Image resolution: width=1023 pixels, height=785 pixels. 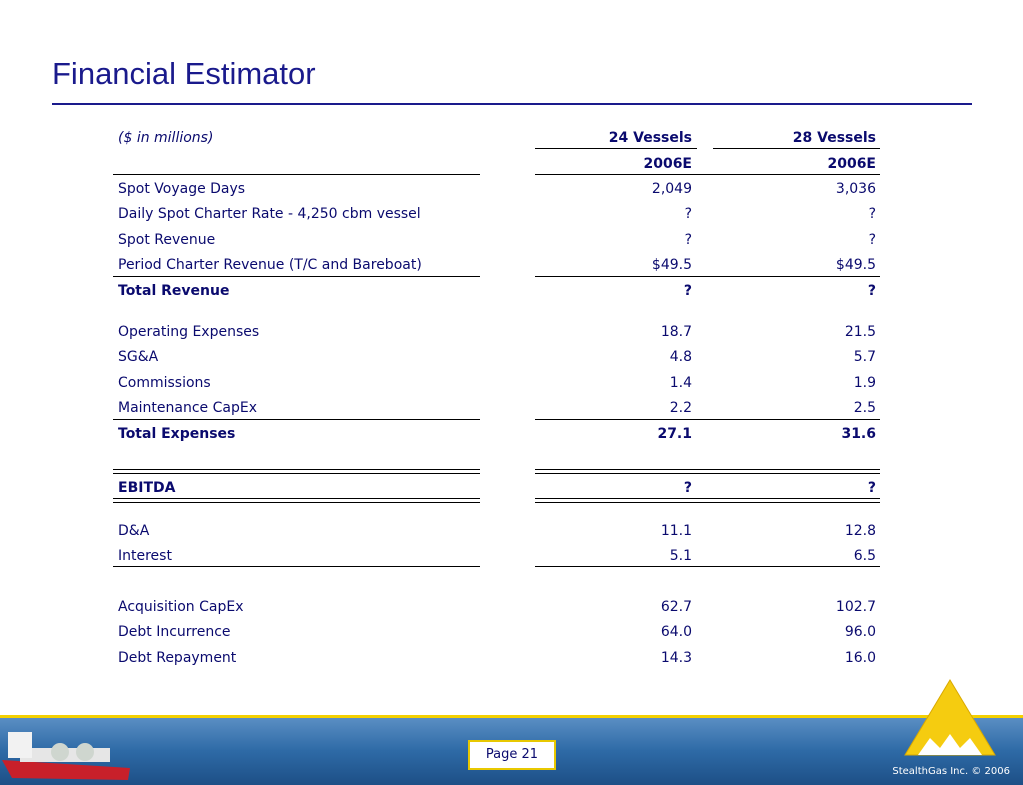 I want to click on column-header: 24 Vessels, so click(x=650, y=138).